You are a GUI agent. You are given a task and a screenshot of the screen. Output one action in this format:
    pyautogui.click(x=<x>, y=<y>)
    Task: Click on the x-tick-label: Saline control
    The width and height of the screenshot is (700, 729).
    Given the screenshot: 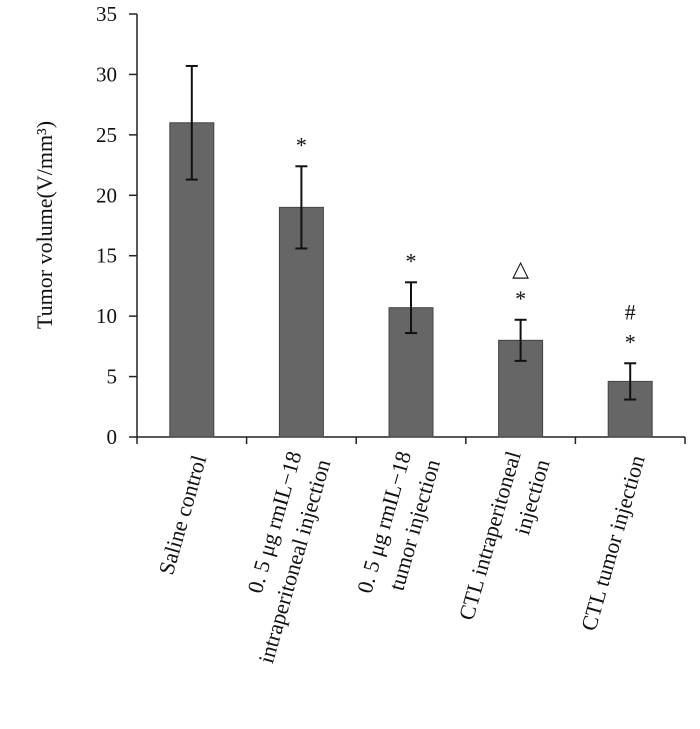 What is the action you would take?
    pyautogui.click(x=182, y=514)
    